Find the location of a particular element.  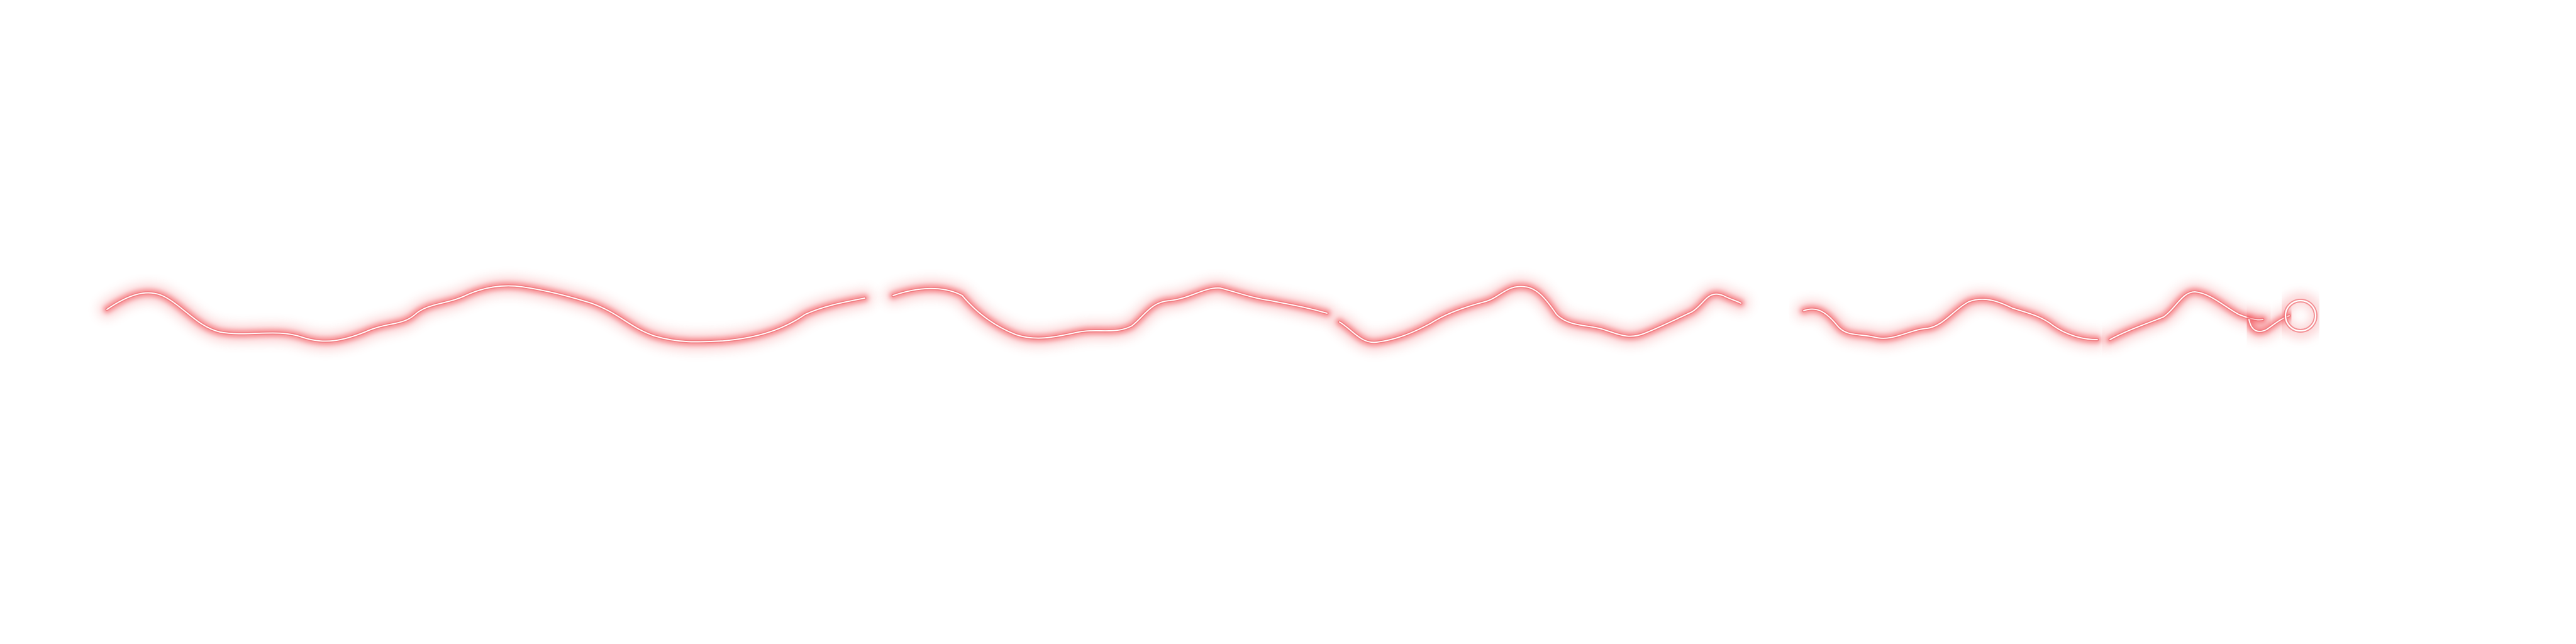

ring-endpoint is located at coordinates (2300, 315).